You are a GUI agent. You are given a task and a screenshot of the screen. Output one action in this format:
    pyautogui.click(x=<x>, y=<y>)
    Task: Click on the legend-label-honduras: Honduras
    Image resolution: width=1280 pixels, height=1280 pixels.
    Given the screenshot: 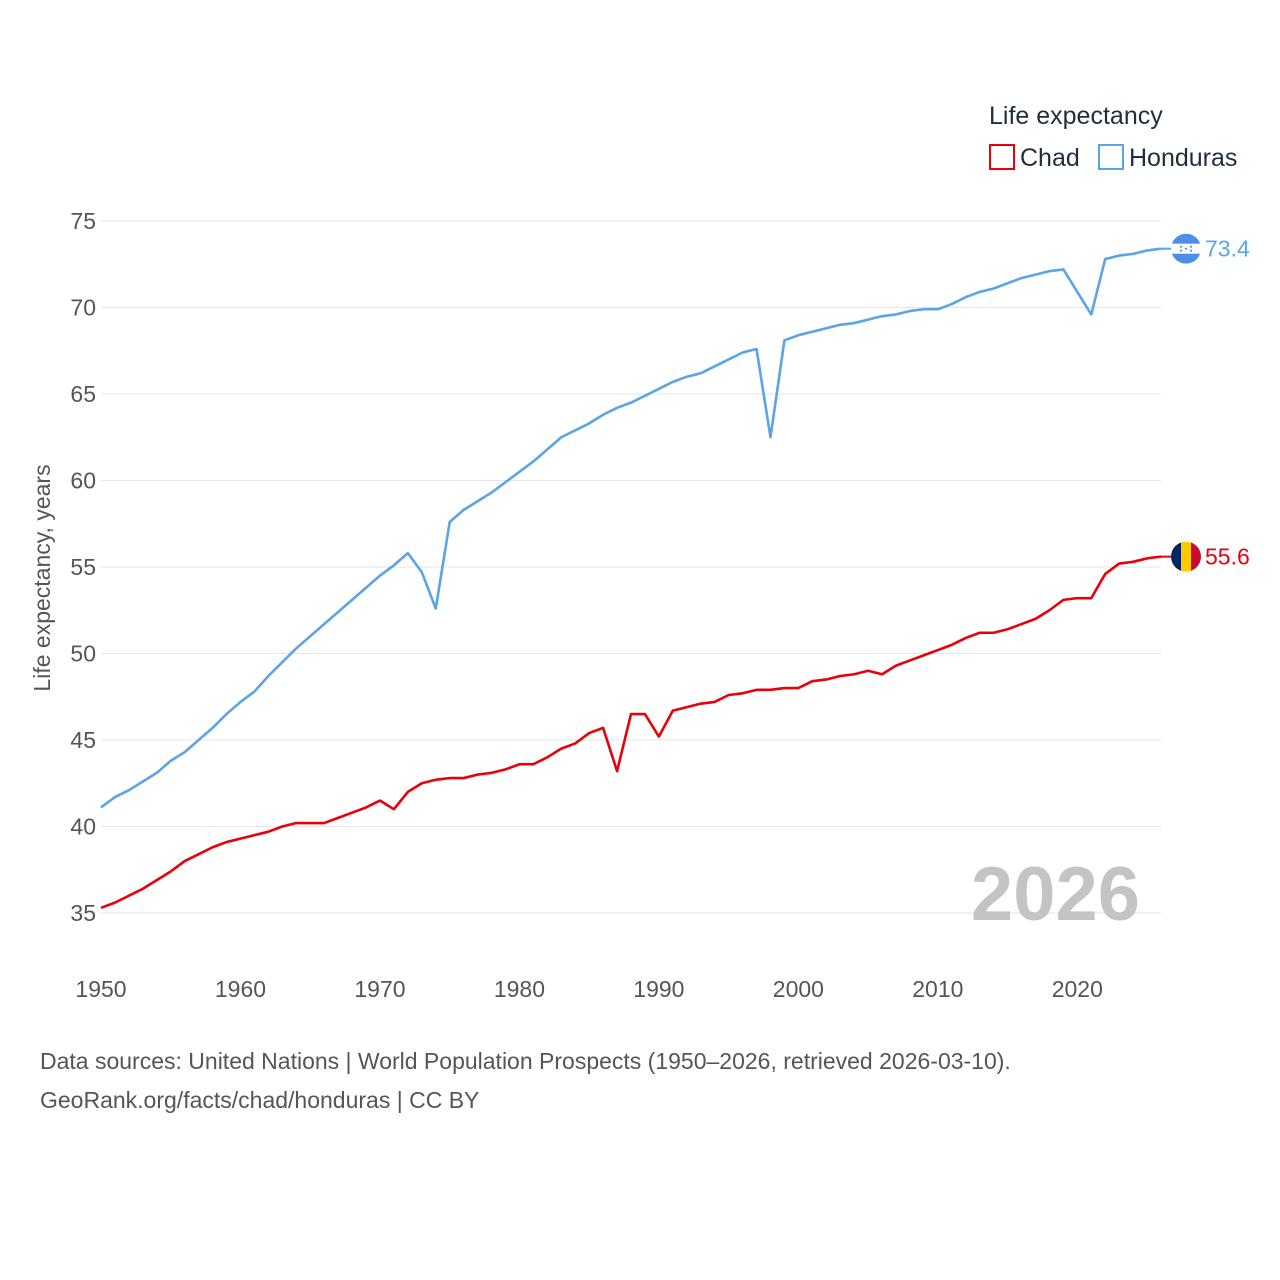 What is the action you would take?
    pyautogui.click(x=1183, y=158)
    